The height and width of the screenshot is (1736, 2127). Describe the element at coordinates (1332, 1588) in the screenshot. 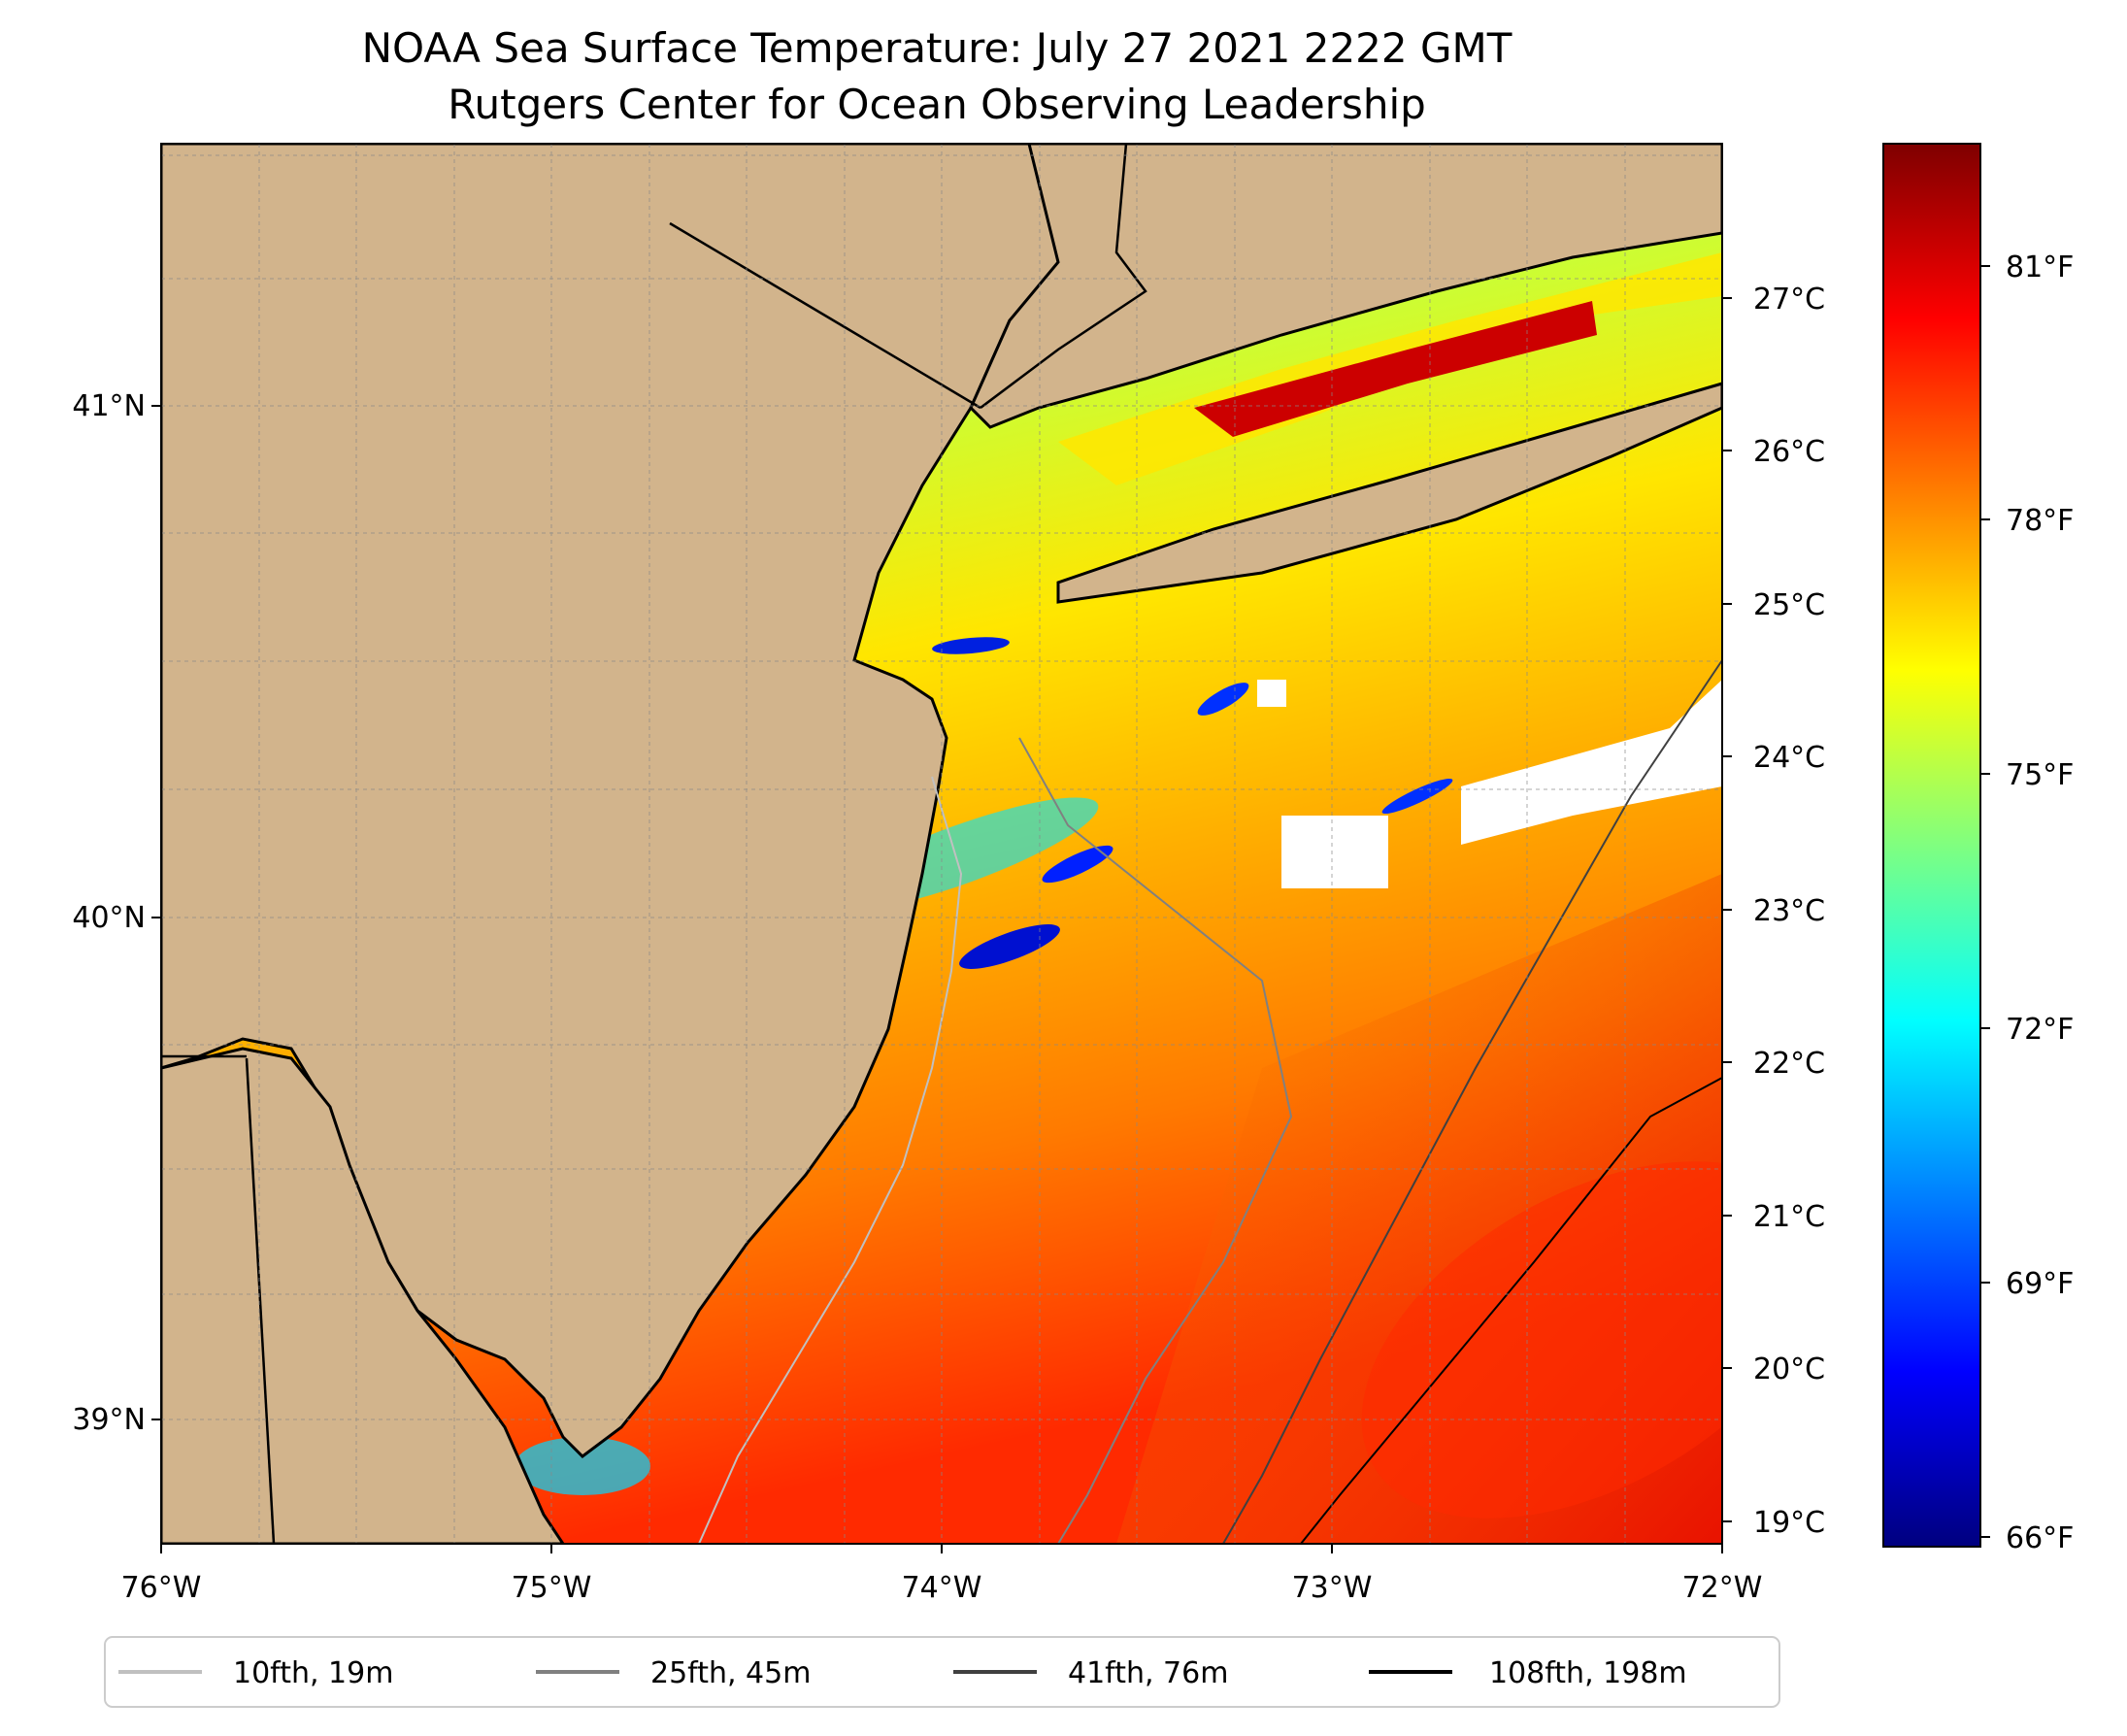

I see `x-tick-label: 73°W` at that location.